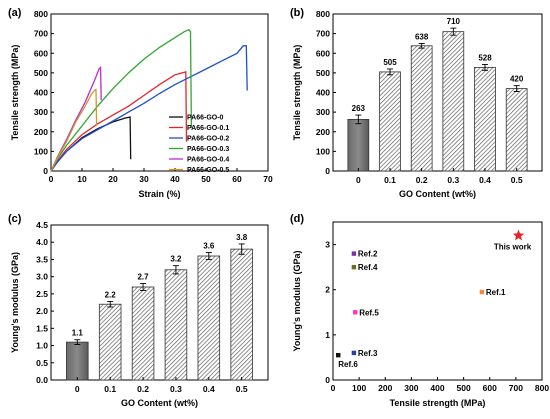  Describe the element at coordinates (517, 180) in the screenshot. I see `panel-b-x-tick-label: 0.5` at that location.